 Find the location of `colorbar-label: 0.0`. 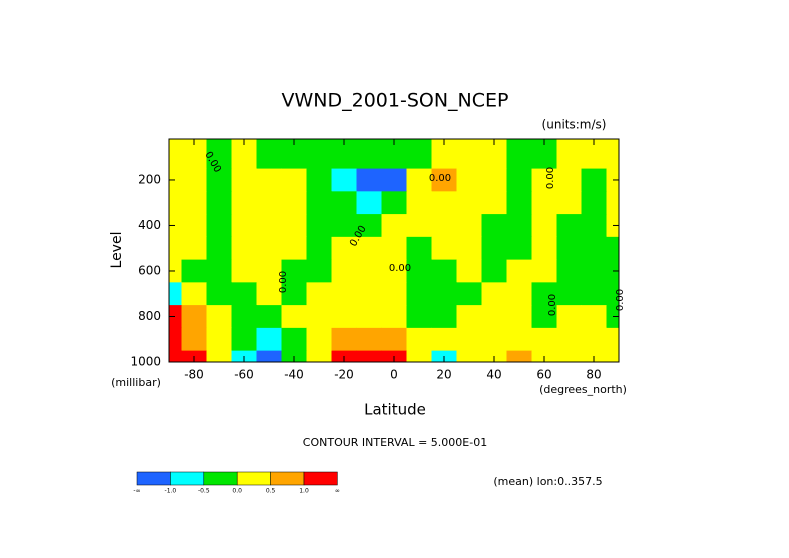

colorbar-label: 0.0 is located at coordinates (237, 491).